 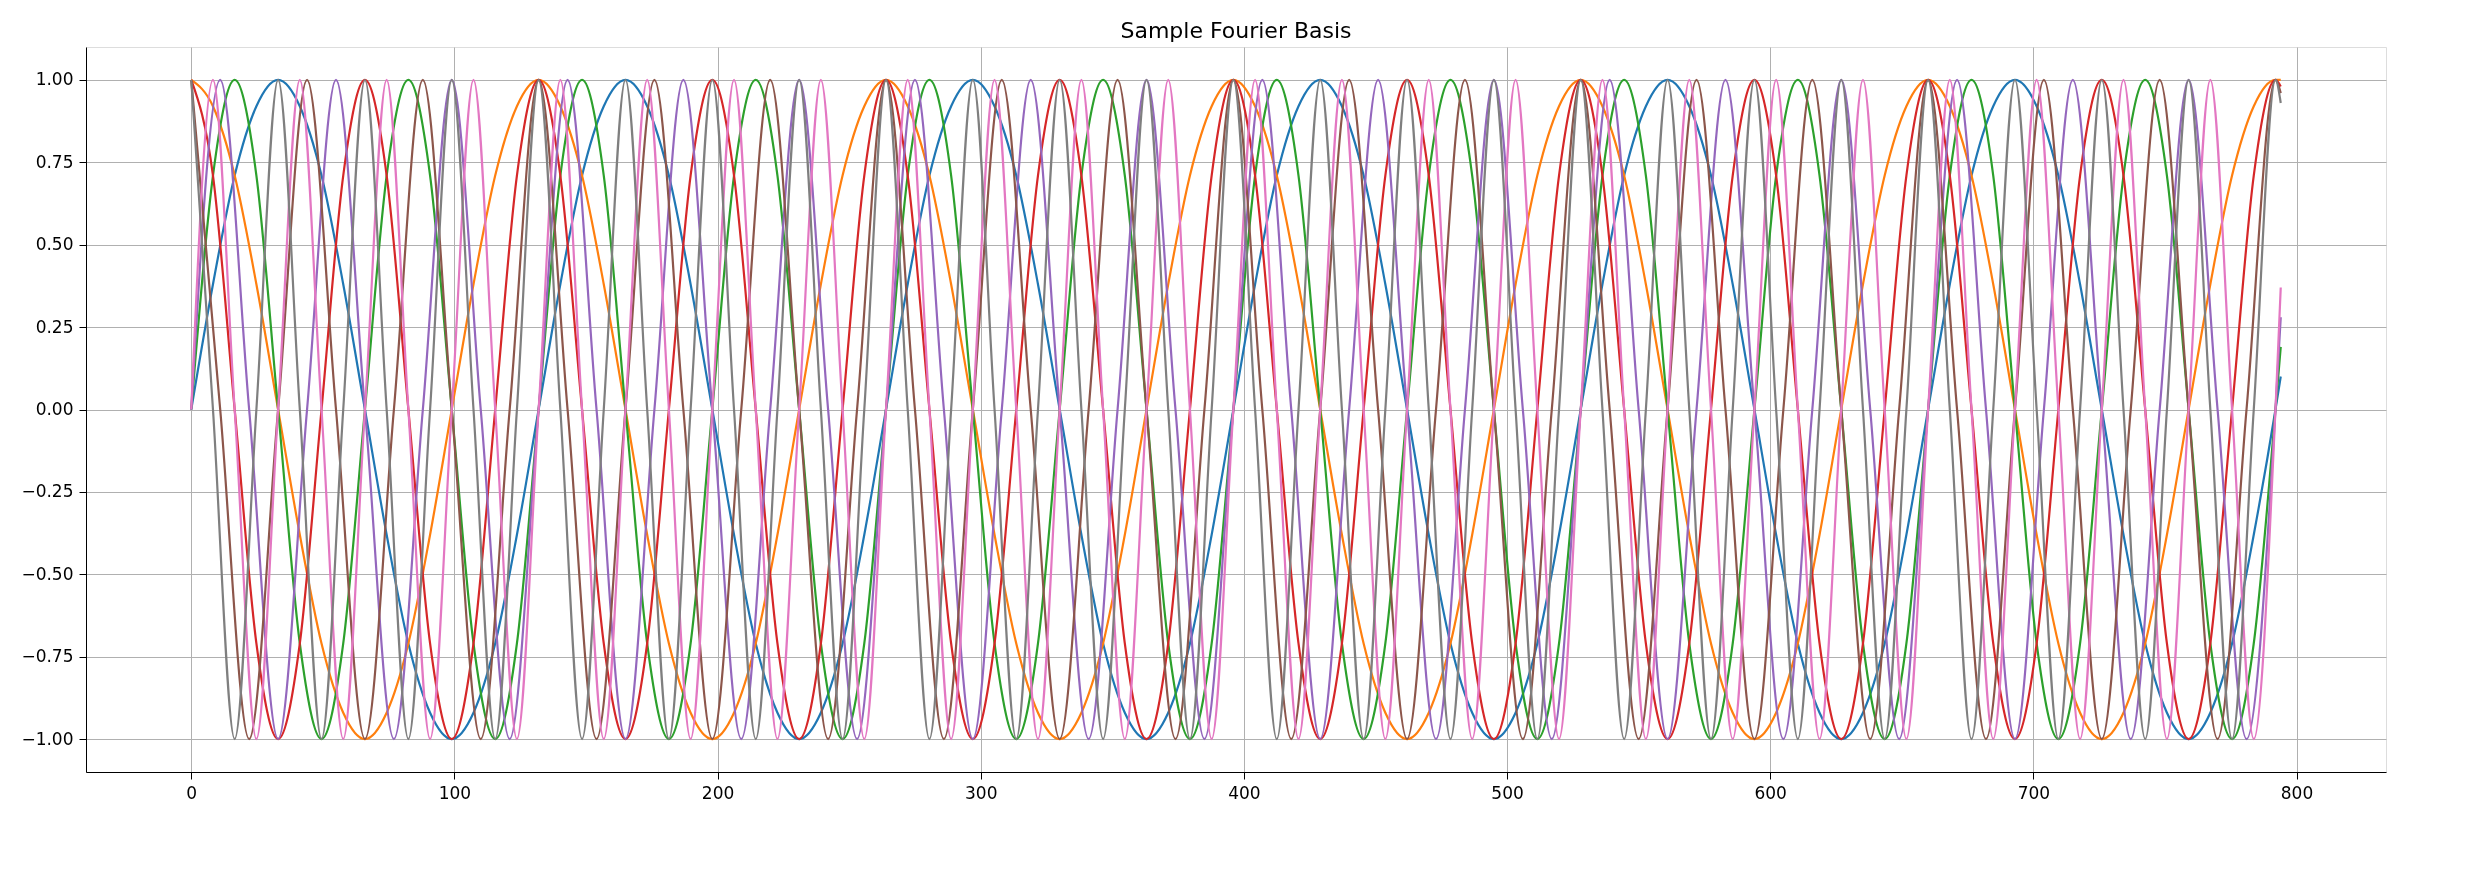 What do you see at coordinates (192, 792) in the screenshot?
I see `x-tick-label: 0` at bounding box center [192, 792].